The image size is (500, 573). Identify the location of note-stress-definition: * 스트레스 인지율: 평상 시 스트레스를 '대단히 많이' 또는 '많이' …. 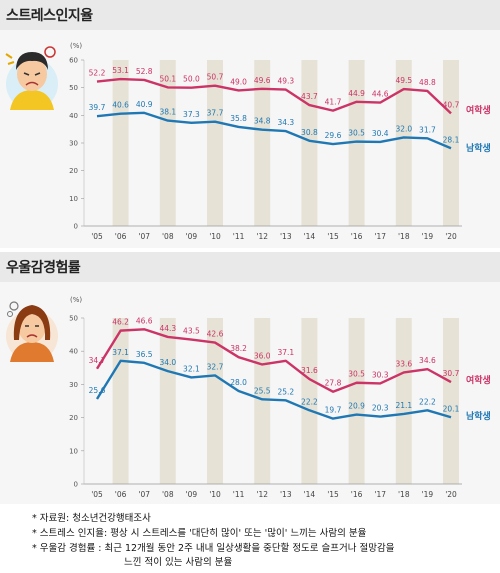
(199, 533).